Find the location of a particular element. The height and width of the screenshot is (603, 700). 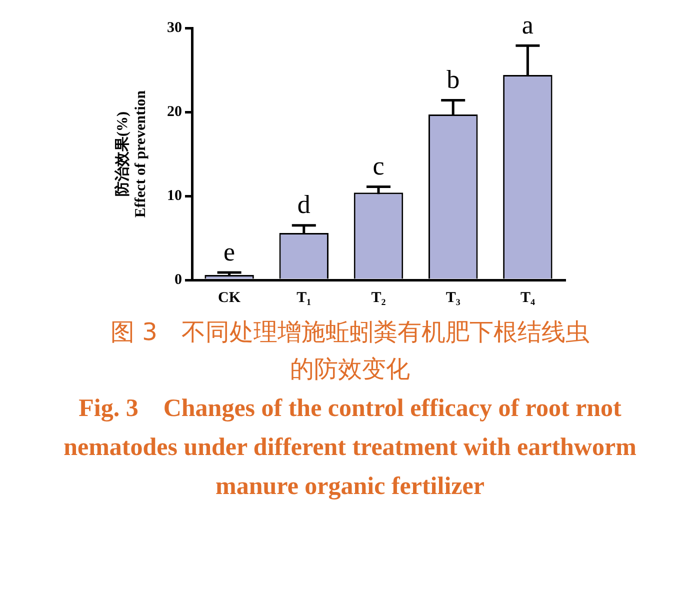

x-tick-label: T₁ is located at coordinates (304, 298).